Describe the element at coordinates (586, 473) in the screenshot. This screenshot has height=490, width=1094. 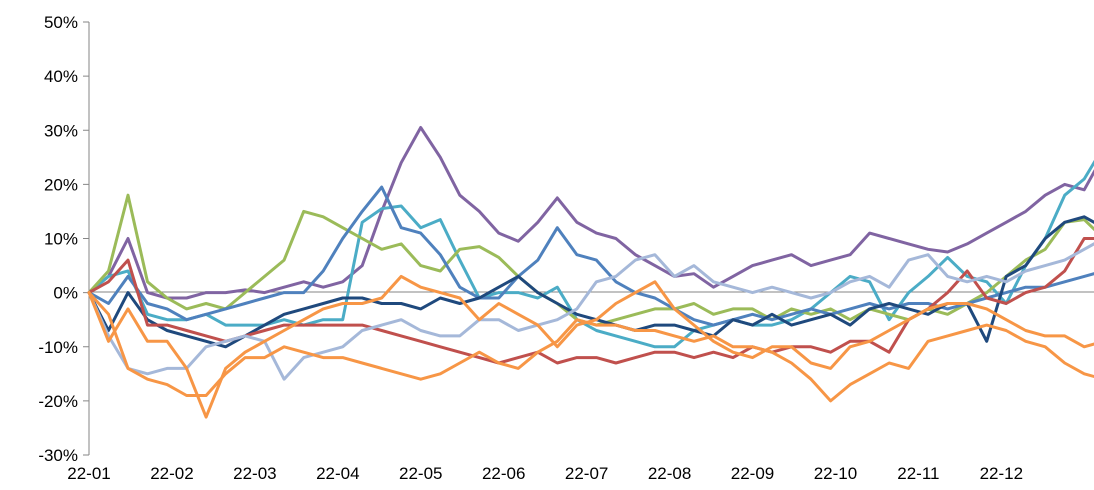
I see `x-tick-label: 22-07` at that location.